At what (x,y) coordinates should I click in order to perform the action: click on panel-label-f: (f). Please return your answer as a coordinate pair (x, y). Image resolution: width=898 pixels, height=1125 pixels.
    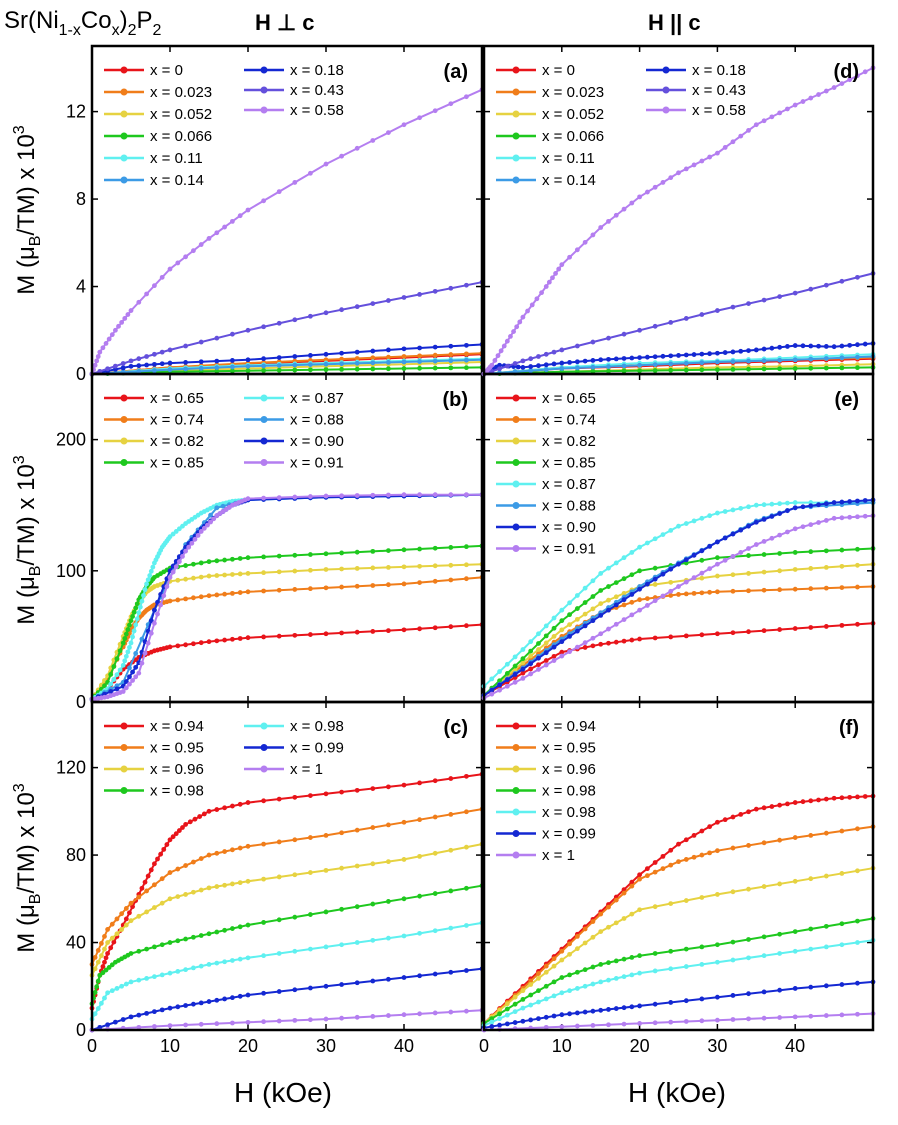
    Looking at the image, I should click on (849, 728).